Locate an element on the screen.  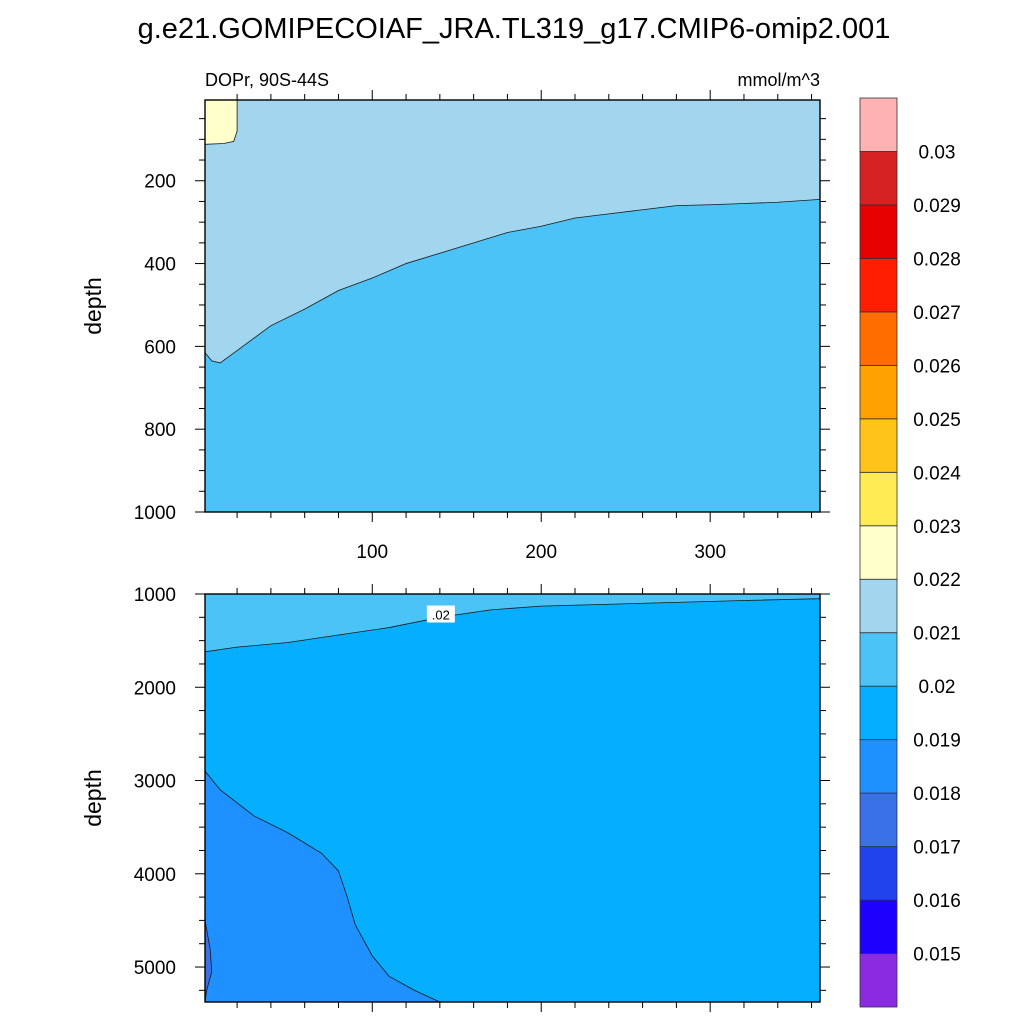
y-tick-label: 3000 is located at coordinates (155, 782).